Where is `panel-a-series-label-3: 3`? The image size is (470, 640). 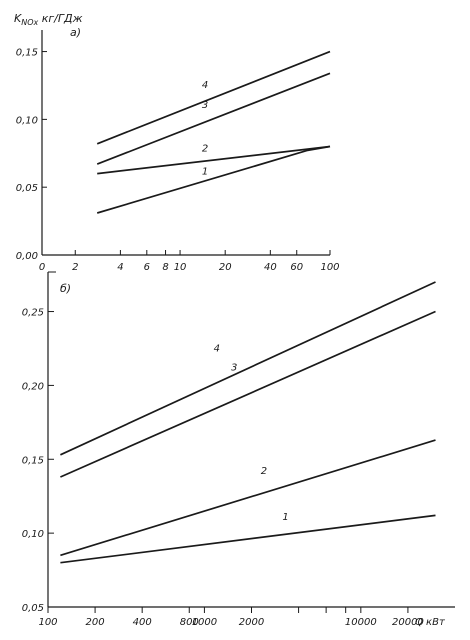
panel-a-series-label-3: 3 is located at coordinates (205, 105).